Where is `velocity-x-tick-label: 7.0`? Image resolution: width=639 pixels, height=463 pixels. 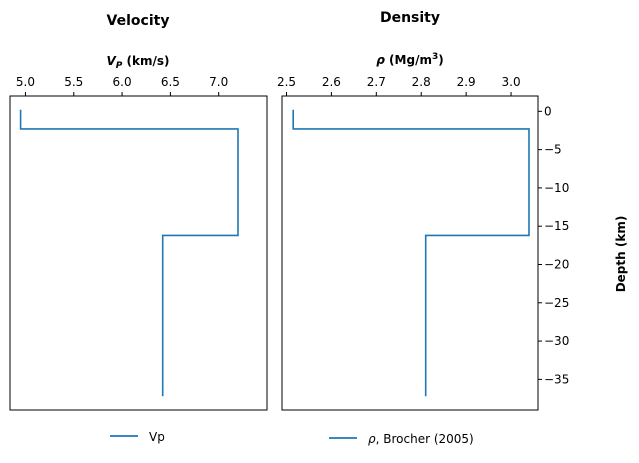
velocity-x-tick-label: 7.0 is located at coordinates (218, 82).